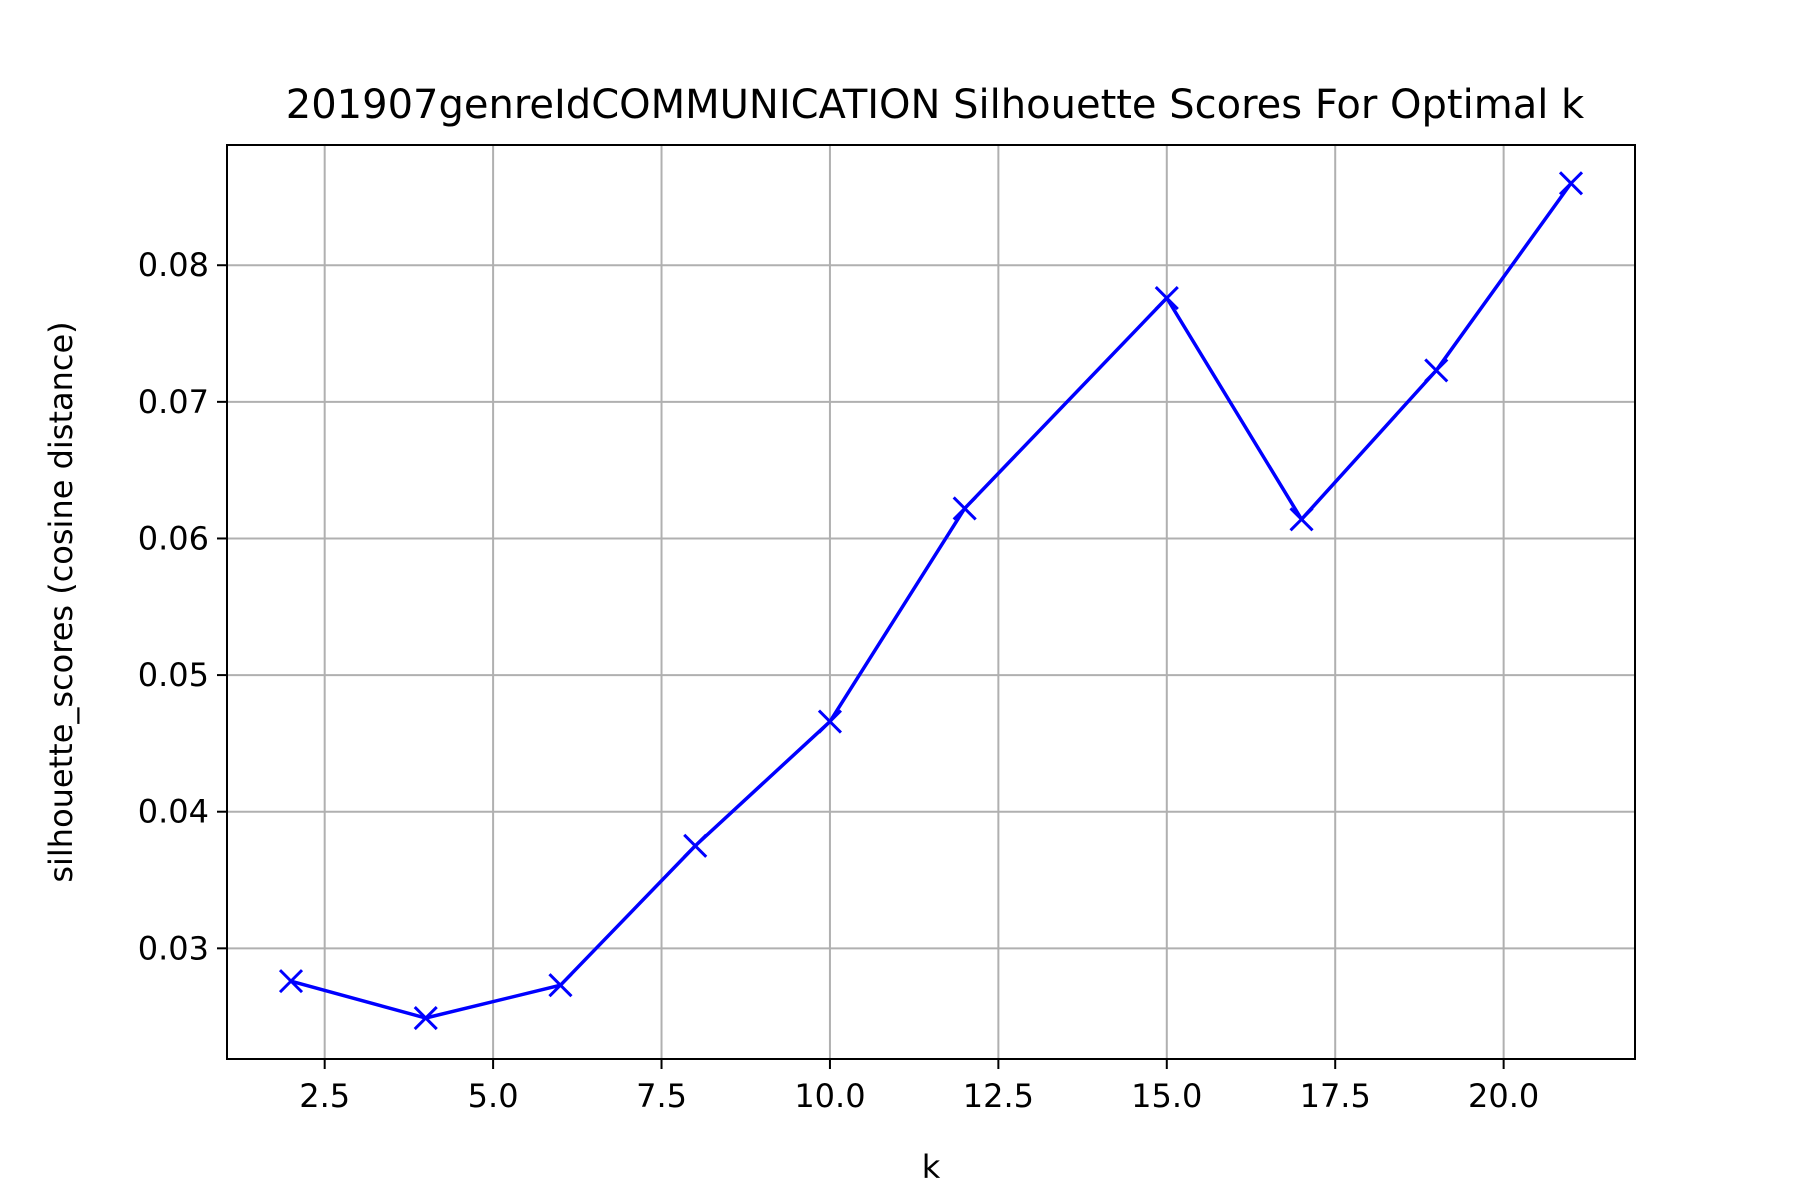  Describe the element at coordinates (173, 812) in the screenshot. I see `y-tick-label: 0.04` at that location.